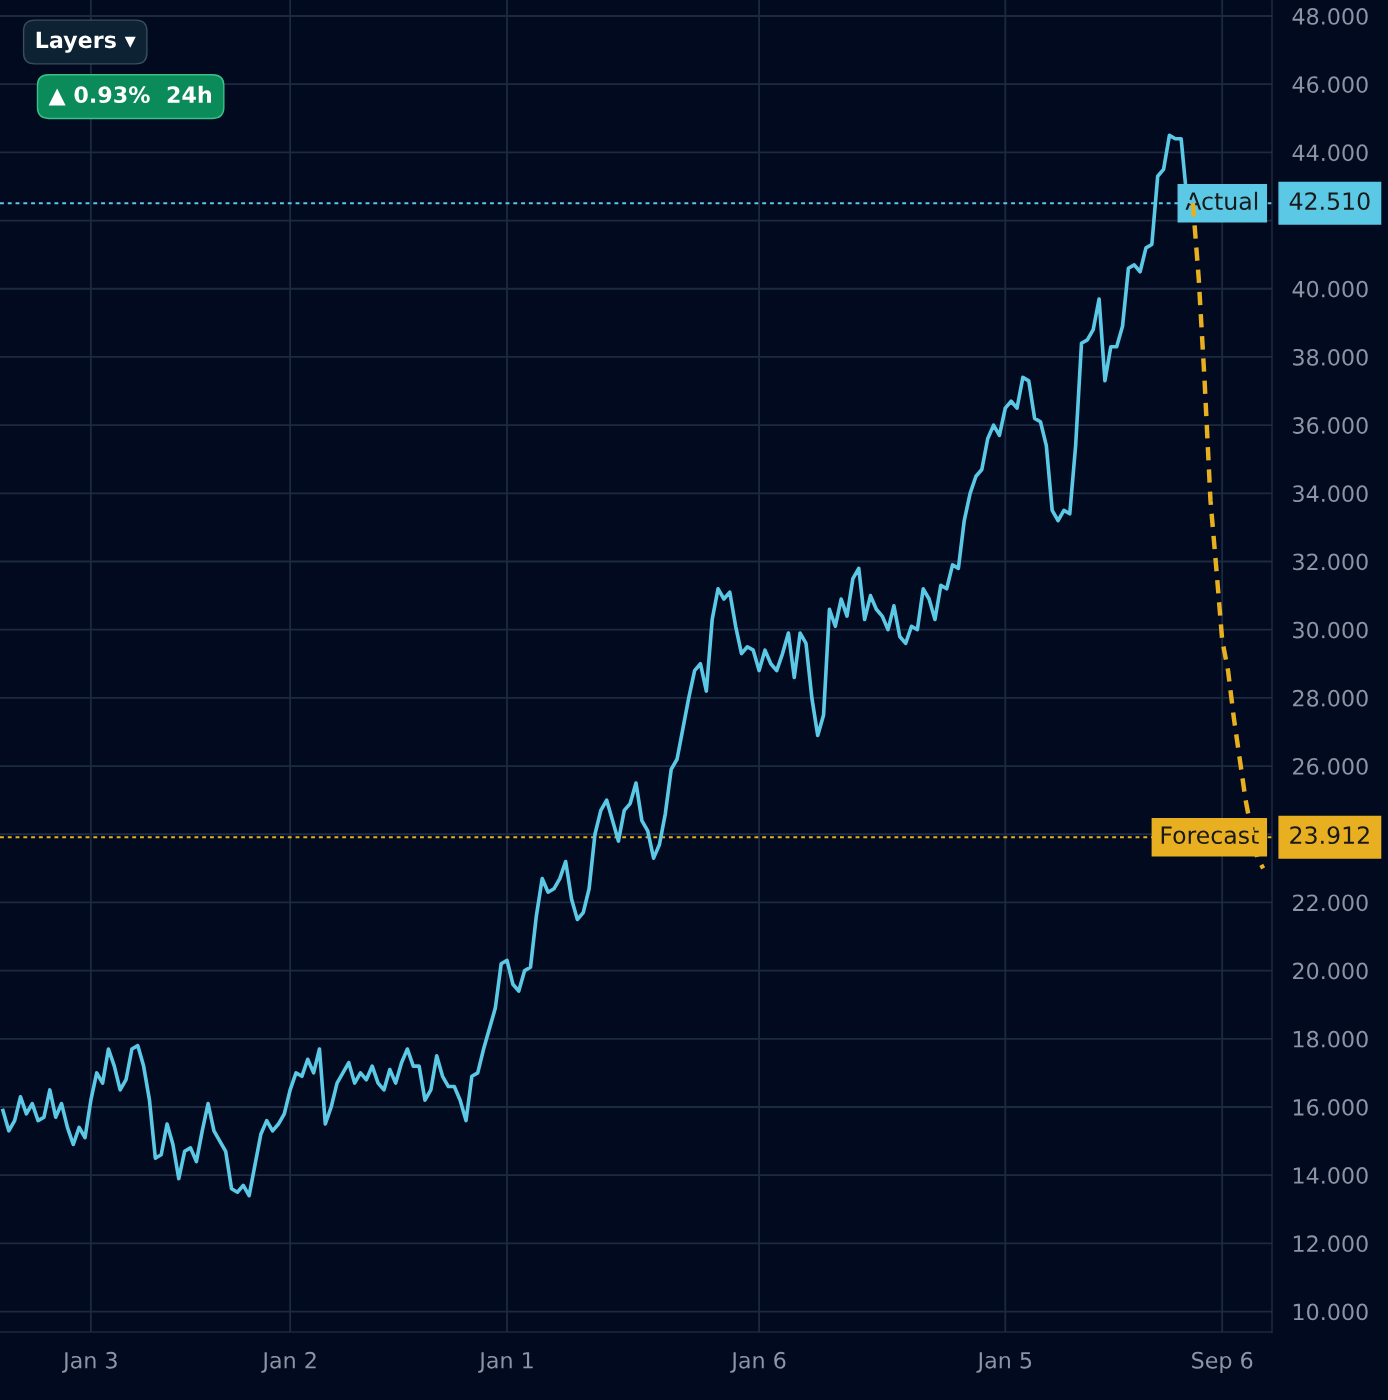  Describe the element at coordinates (1330, 1175) in the screenshot. I see `y-tick-label: 14.000` at that location.